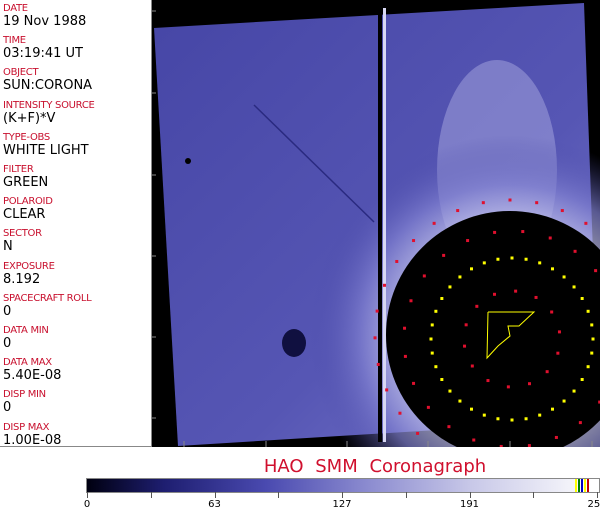  I want to click on pylon-shadow, so click(380, 225).